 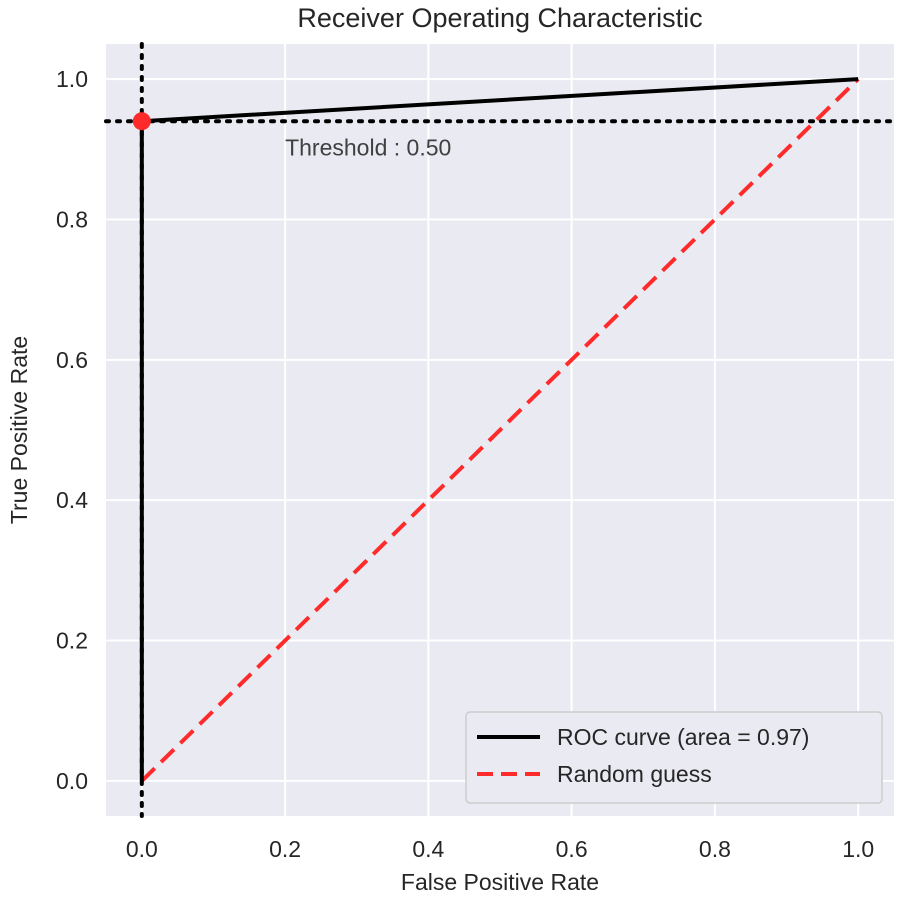 What do you see at coordinates (500, 882) in the screenshot?
I see `x-axis-label: False Positive Rate` at bounding box center [500, 882].